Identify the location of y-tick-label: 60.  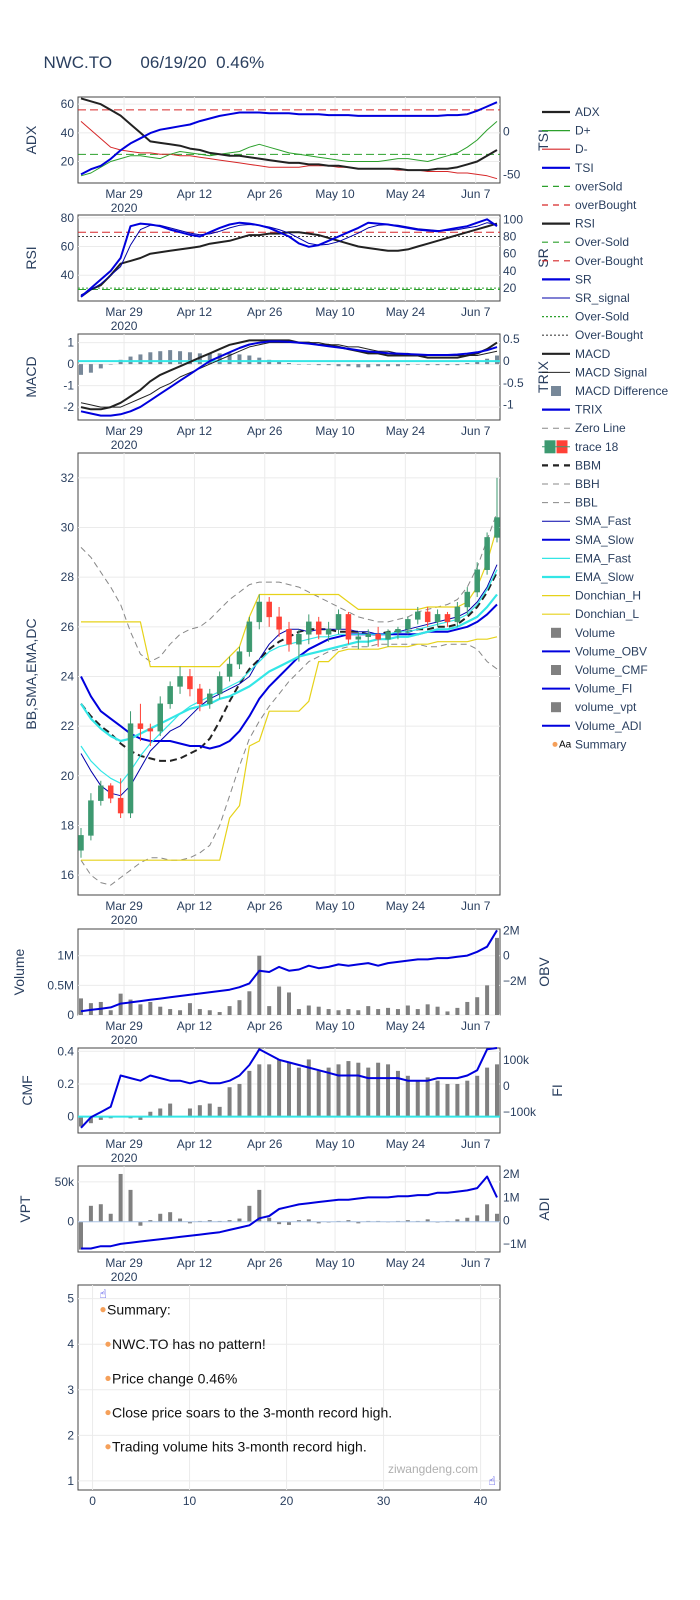
(68, 104).